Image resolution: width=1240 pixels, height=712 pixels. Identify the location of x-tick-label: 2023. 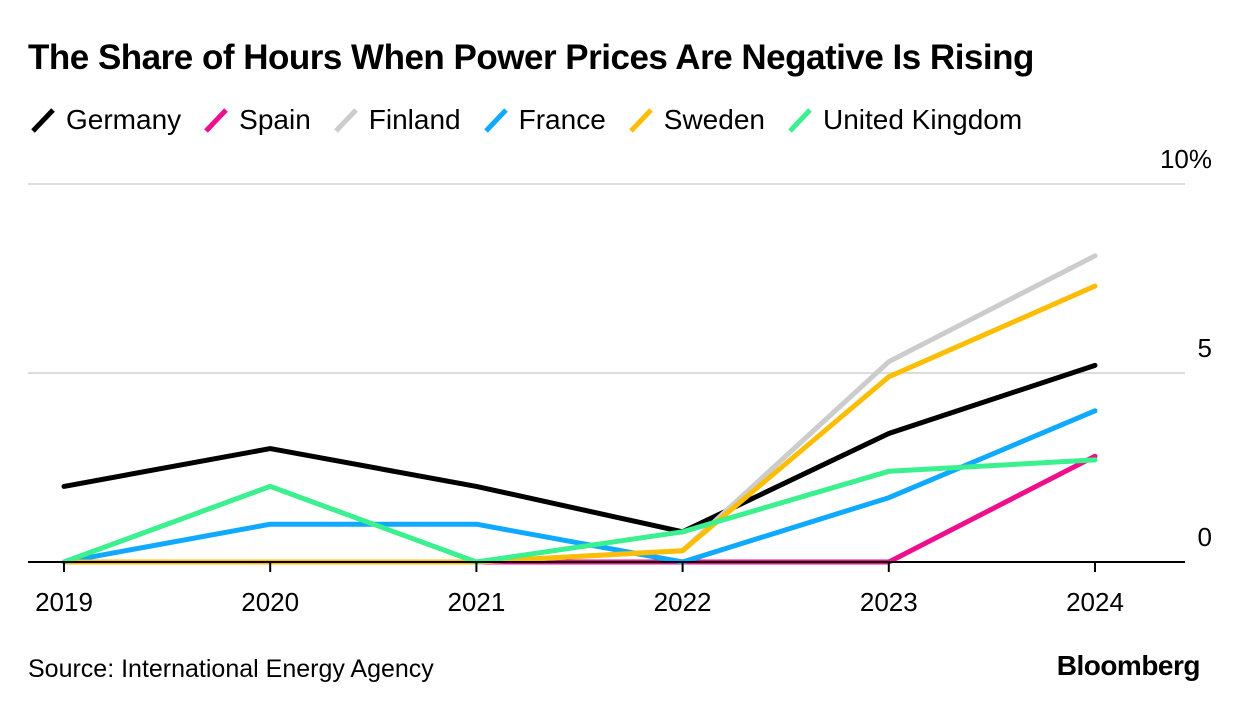
(889, 602).